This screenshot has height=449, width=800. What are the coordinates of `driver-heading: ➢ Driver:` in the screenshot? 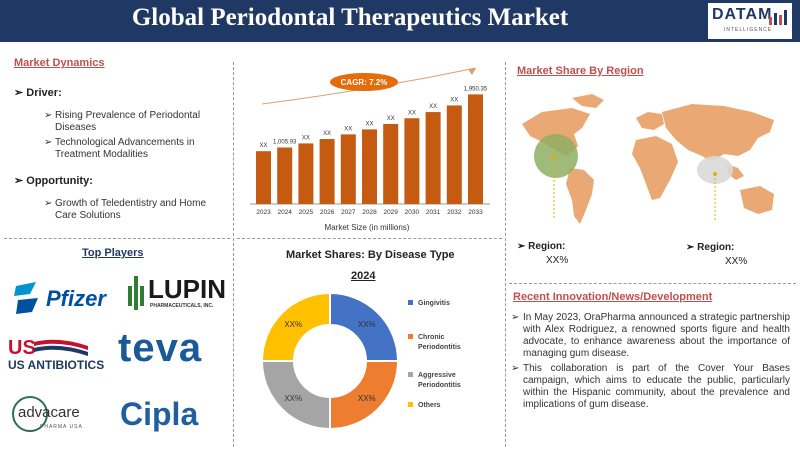 It's located at (38, 93).